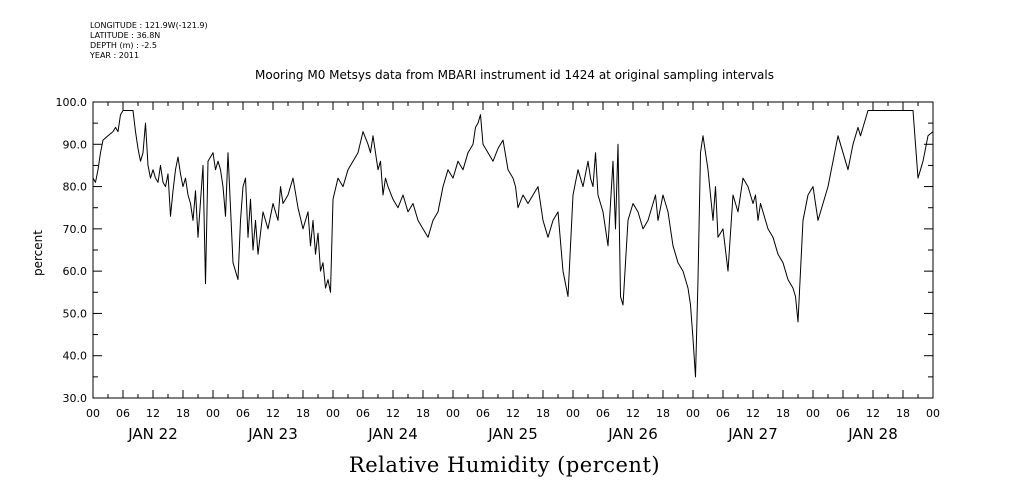 The height and width of the screenshot is (504, 1009). Describe the element at coordinates (272, 434) in the screenshot. I see `x-day-label: JAN 23` at that location.